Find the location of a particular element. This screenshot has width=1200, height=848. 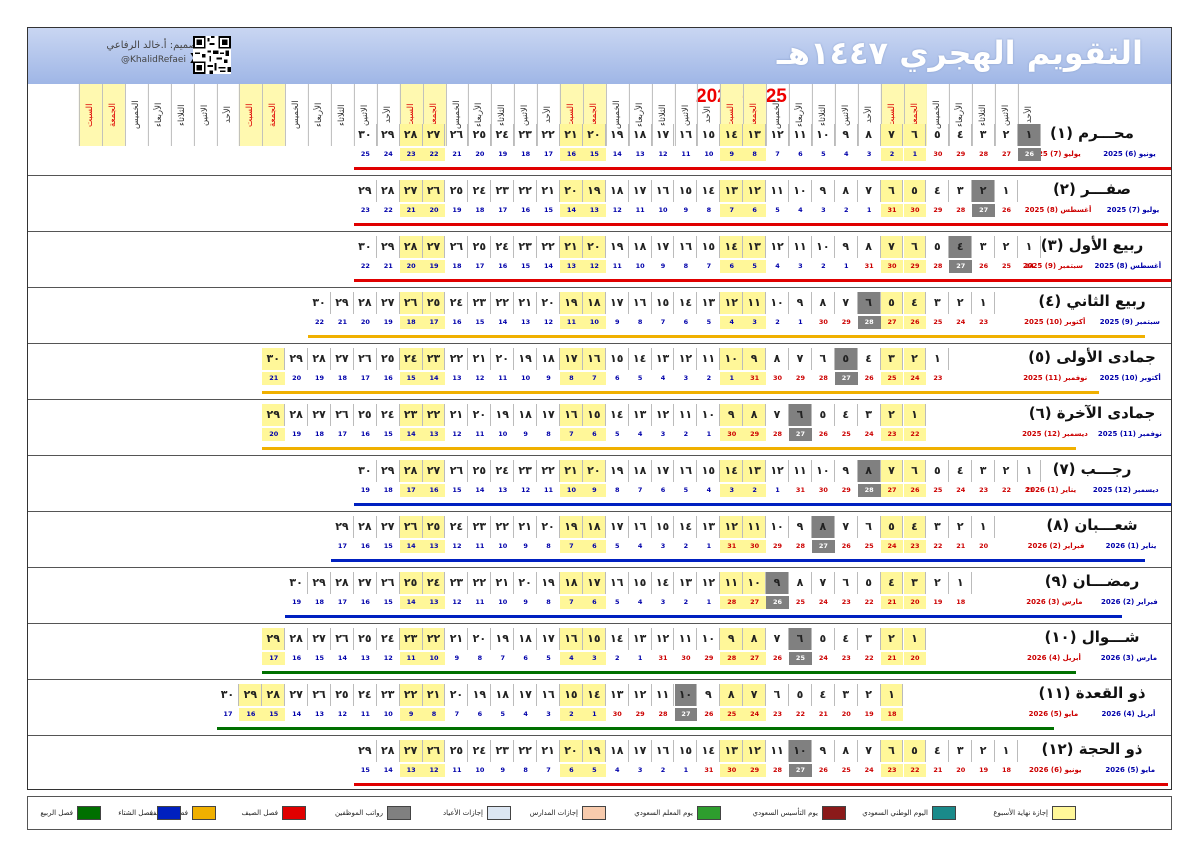

gregorian-day: 3 is located at coordinates (663, 602).